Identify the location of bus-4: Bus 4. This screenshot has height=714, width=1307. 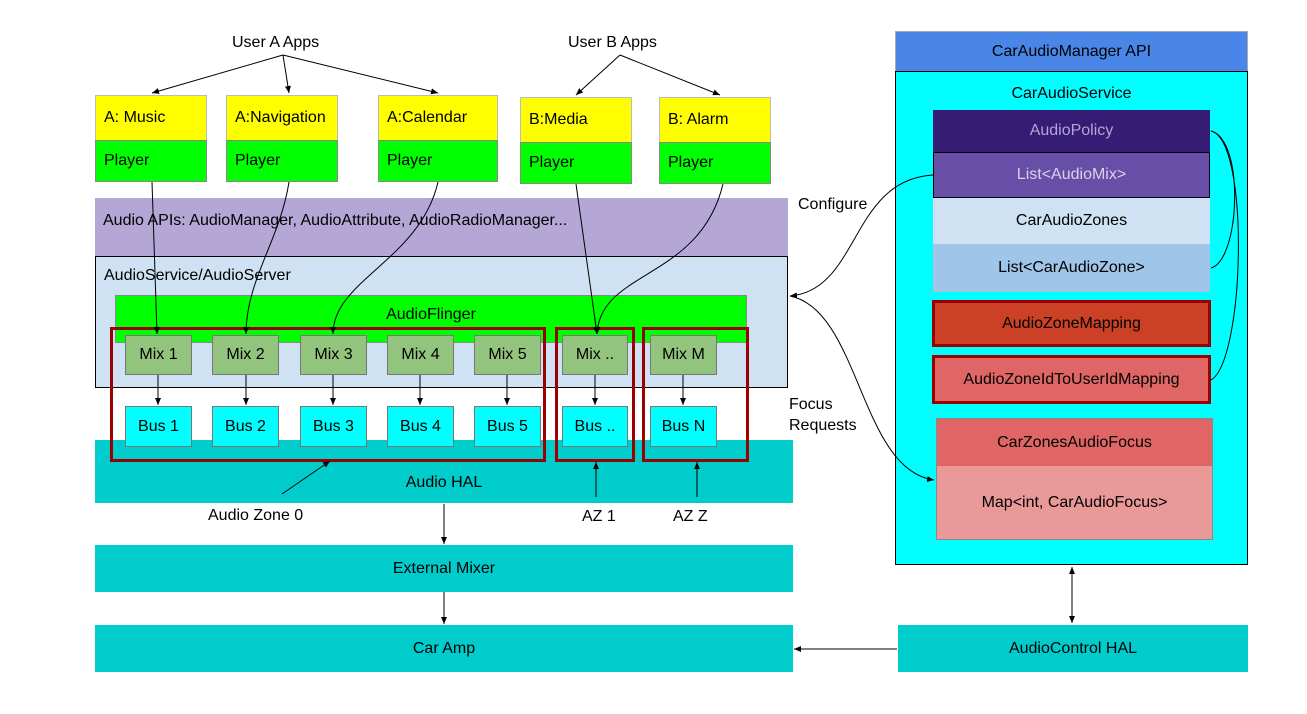
(420, 426).